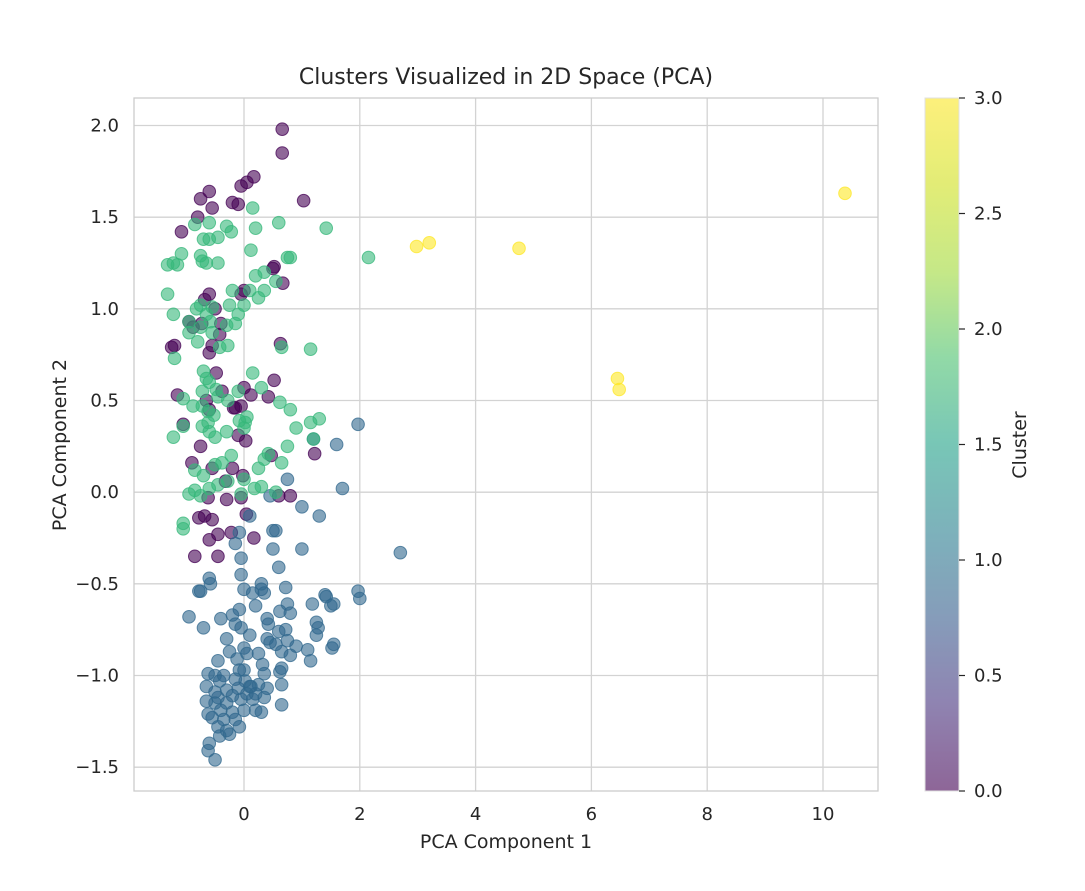 This screenshot has width=1085, height=891. What do you see at coordinates (988, 214) in the screenshot?
I see `colorbar-tick-label: 2.5` at bounding box center [988, 214].